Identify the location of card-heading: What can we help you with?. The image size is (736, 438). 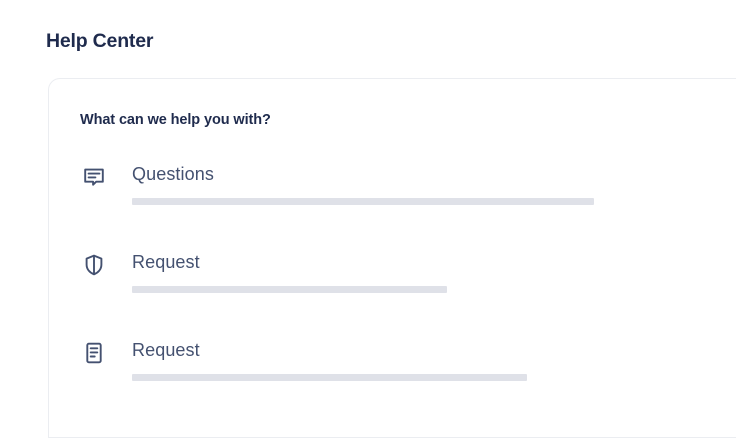
(175, 120).